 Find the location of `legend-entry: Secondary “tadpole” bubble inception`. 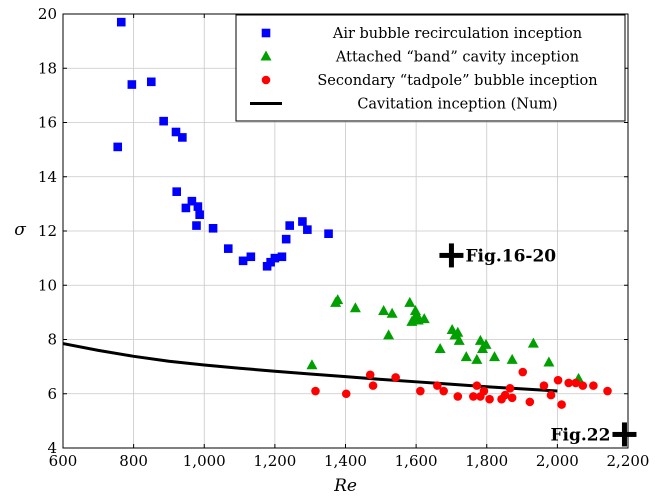

legend-entry: Secondary “tadpole” bubble inception is located at coordinates (429, 81).